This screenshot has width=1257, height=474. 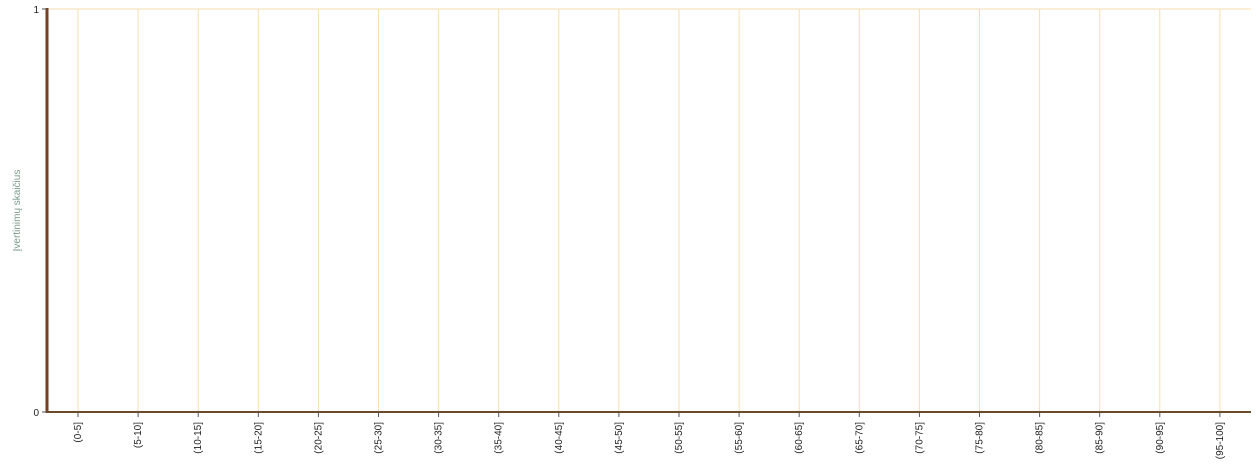 I want to click on y-axis-title: Įvertinimų skaičius, so click(x=17, y=211).